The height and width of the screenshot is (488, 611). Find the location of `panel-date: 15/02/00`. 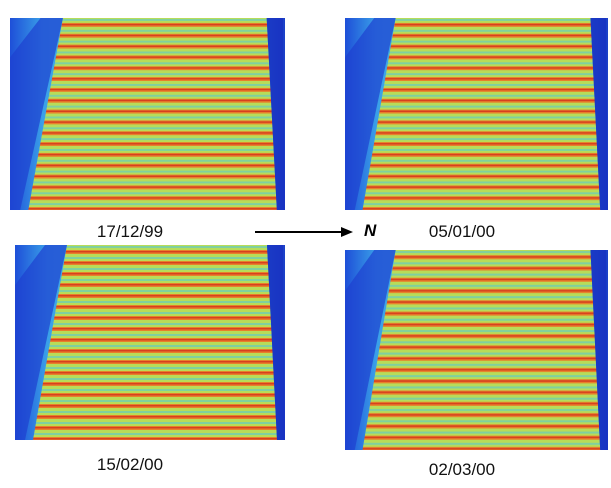

panel-date: 15/02/00 is located at coordinates (130, 464).